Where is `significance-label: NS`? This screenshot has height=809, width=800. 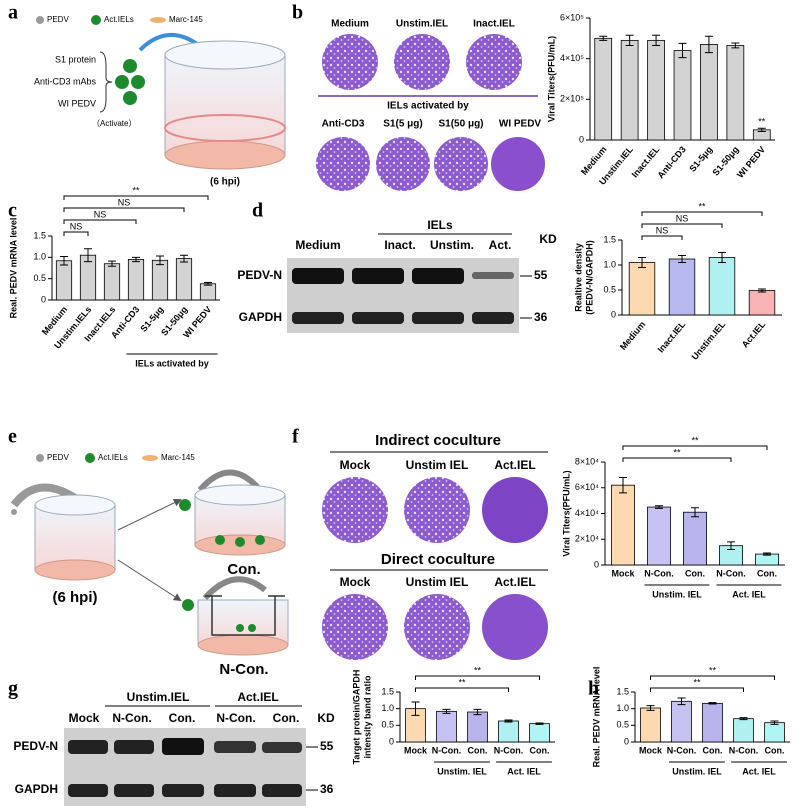 significance-label: NS is located at coordinates (662, 230).